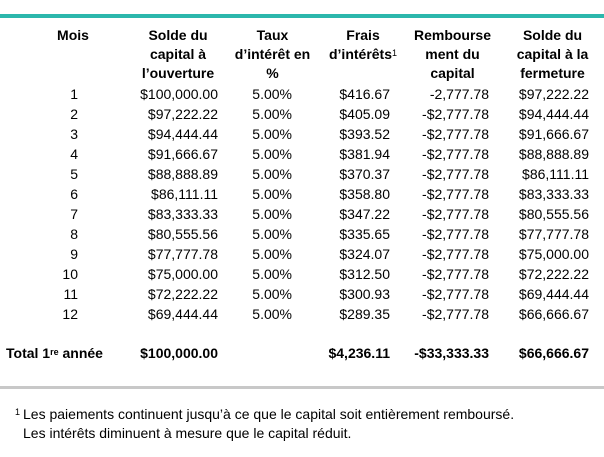 Image resolution: width=604 pixels, height=457 pixels. Describe the element at coordinates (553, 274) in the screenshot. I see `cell-closing-balance: $72,222.22` at that location.